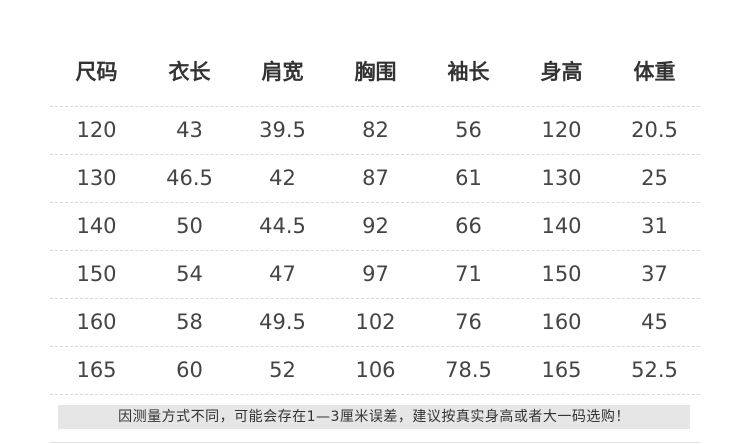  Describe the element at coordinates (654, 130) in the screenshot. I see `table-cell: 20.5` at that location.